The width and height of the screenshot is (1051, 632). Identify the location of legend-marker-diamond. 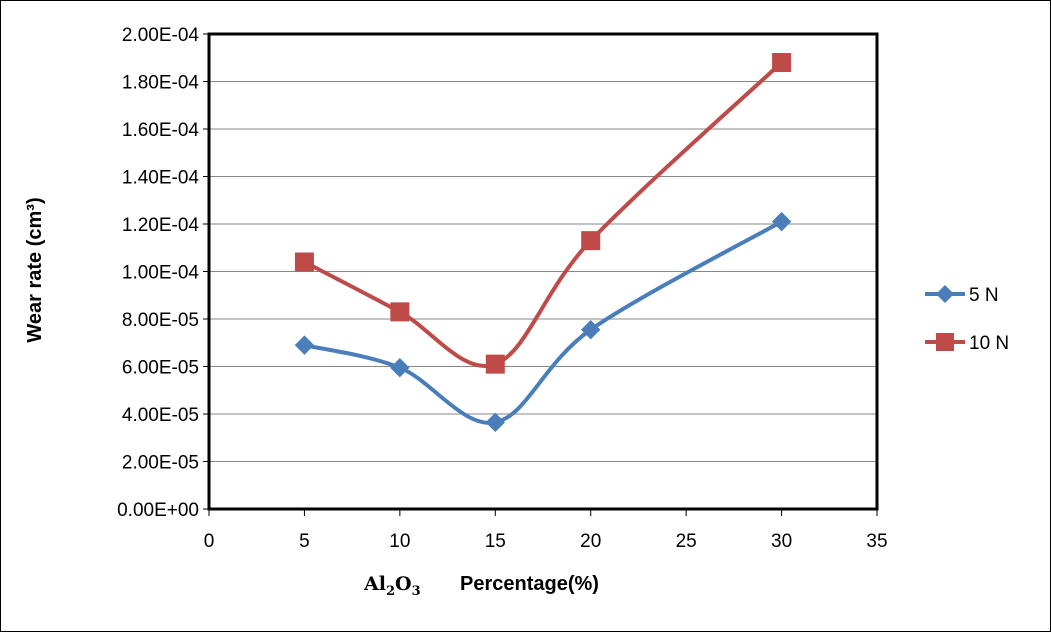
(945, 294).